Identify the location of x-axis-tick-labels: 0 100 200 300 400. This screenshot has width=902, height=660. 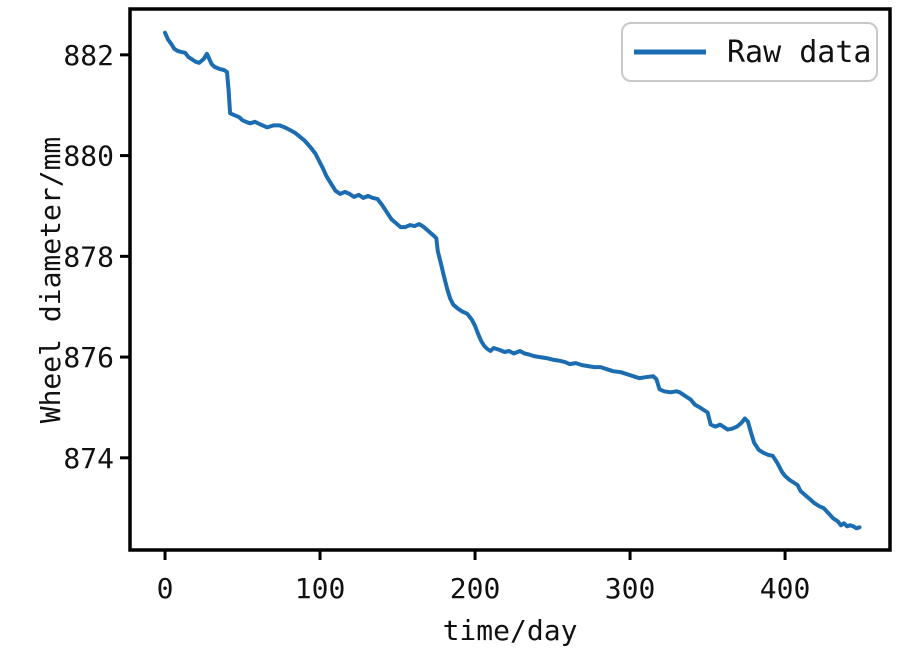
(484, 588).